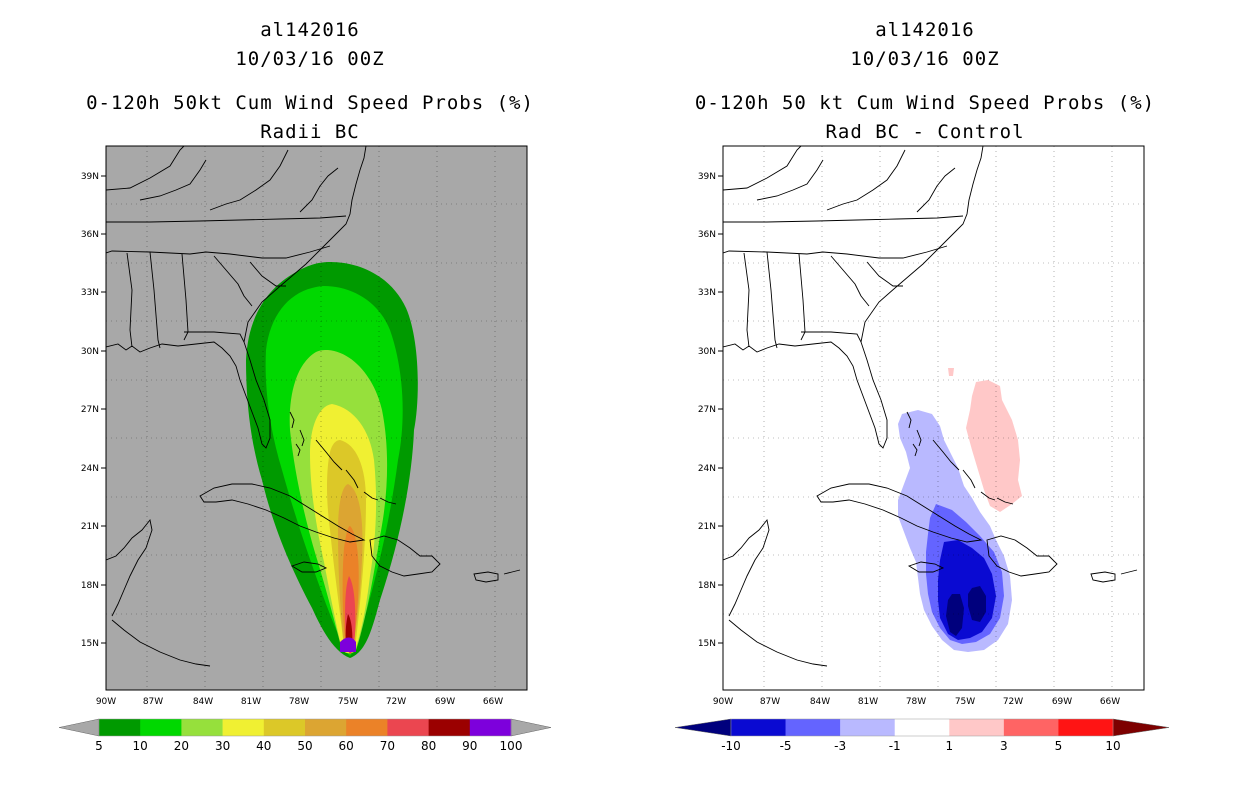  What do you see at coordinates (770, 702) in the screenshot?
I see `right-lon-label: 87W` at bounding box center [770, 702].